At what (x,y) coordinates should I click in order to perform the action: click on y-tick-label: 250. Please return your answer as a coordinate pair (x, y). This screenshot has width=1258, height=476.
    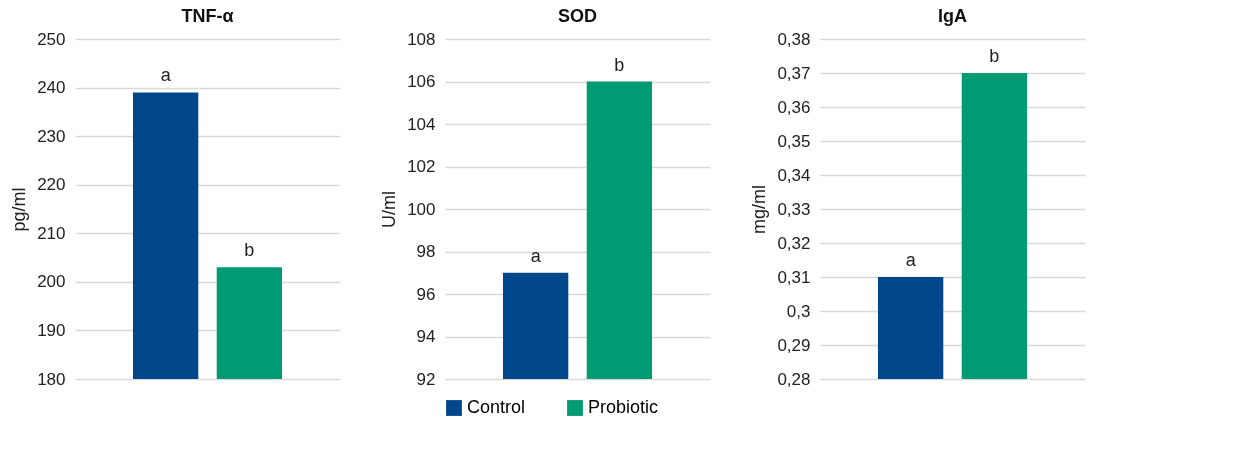
    Looking at the image, I should click on (51, 39).